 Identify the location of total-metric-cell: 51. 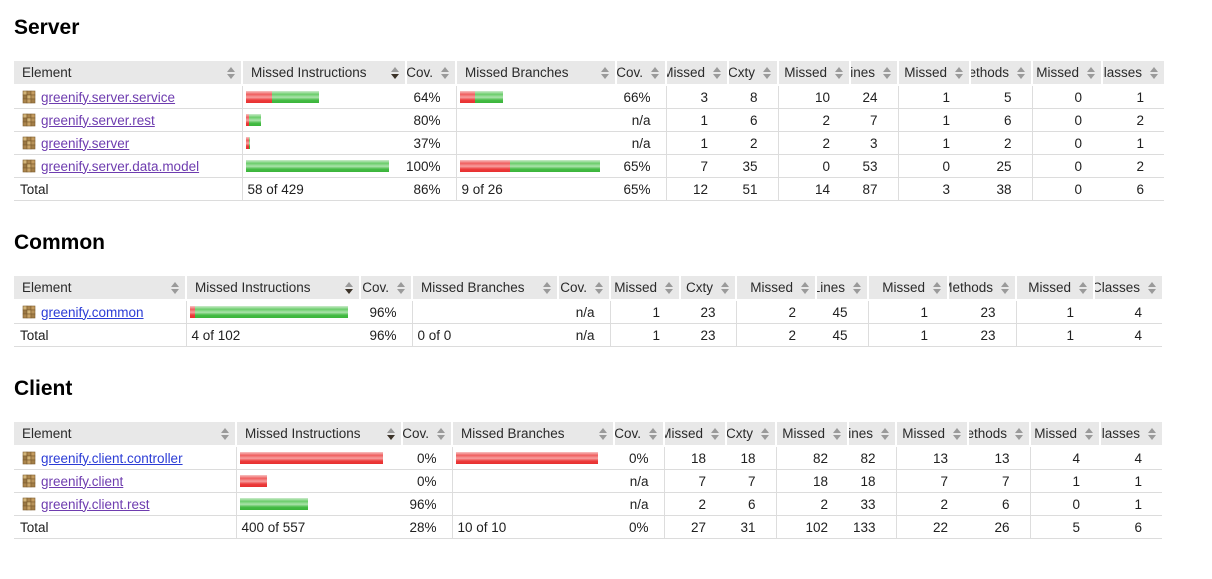
(753, 189).